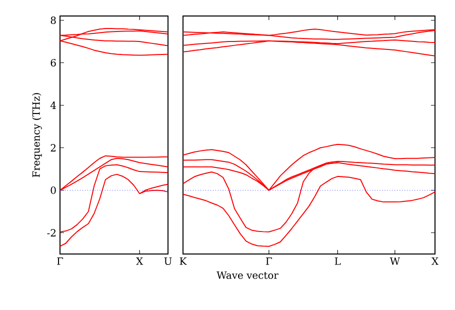 This screenshot has height=310, width=455. What do you see at coordinates (337, 261) in the screenshot?
I see `x-tick-label: L` at bounding box center [337, 261].